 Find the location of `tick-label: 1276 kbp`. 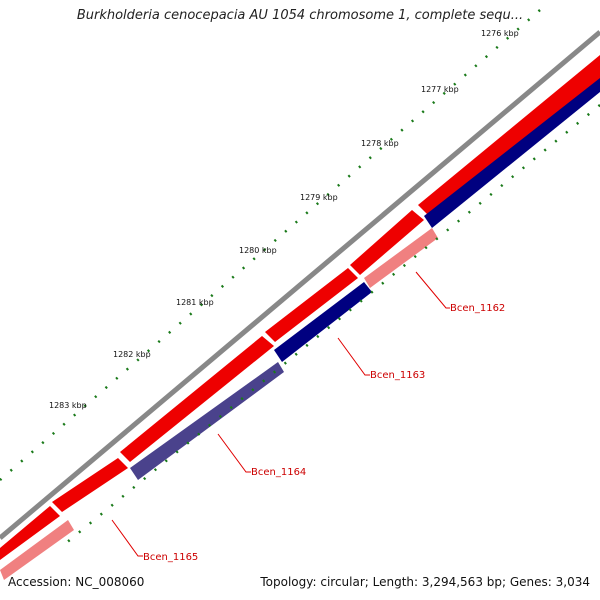

tick-label: 1276 kbp is located at coordinates (500, 33).